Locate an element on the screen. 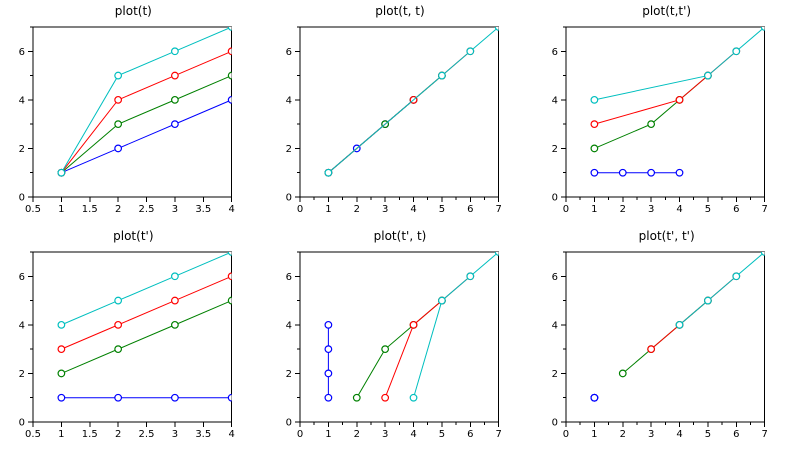 This screenshot has width=800, height=450. x-tick-label: 6 is located at coordinates (736, 209).